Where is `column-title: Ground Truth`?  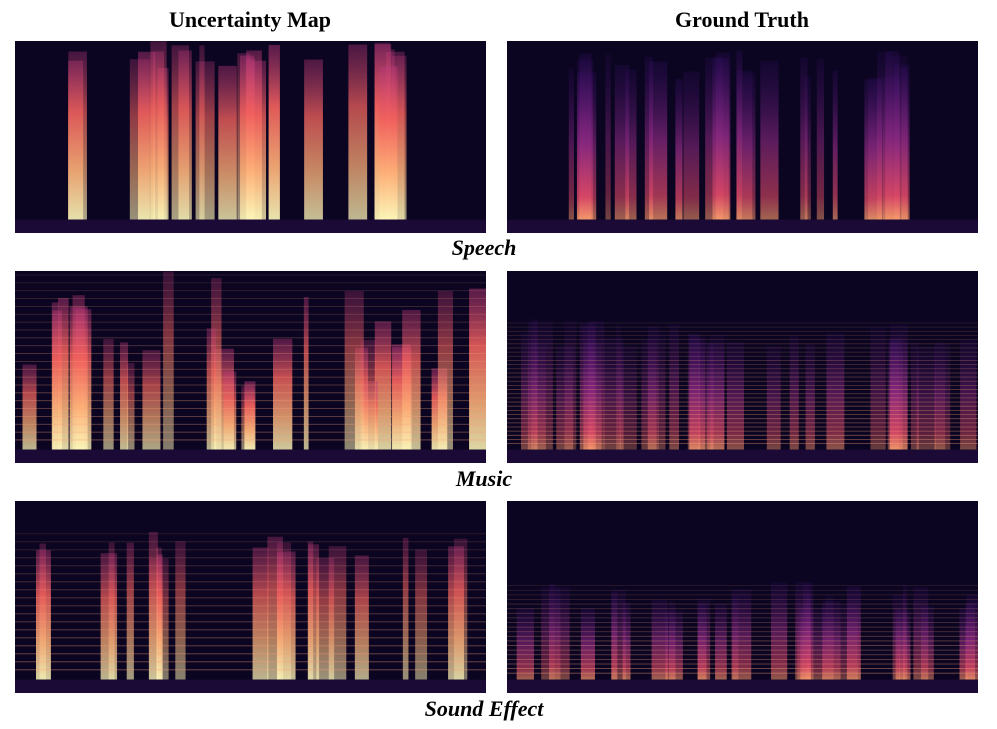 column-title: Ground Truth is located at coordinates (742, 19).